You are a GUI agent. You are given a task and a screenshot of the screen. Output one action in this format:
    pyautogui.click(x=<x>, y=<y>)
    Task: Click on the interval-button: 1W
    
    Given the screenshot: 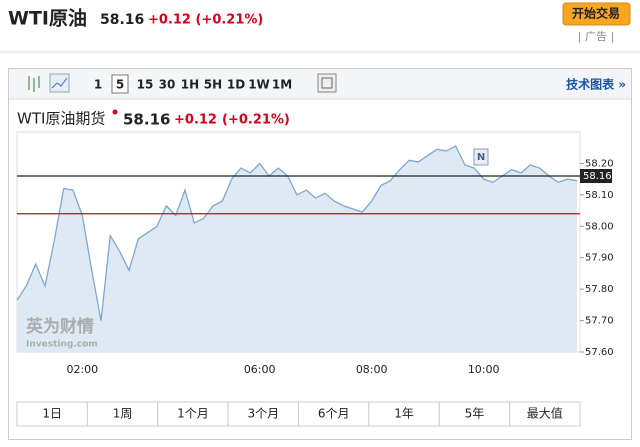 What is the action you would take?
    pyautogui.click(x=259, y=85)
    